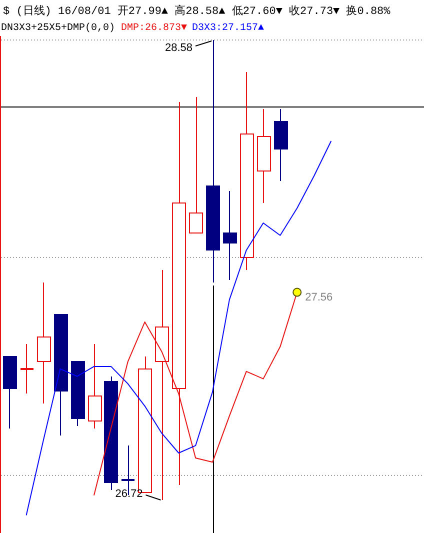 The width and height of the screenshot is (424, 533). Describe the element at coordinates (196, 12) in the screenshot. I see `title: $ (日线) 16/08/01 开27.99▲ 高28.58▲ 低27.60▼ 收27.73▼ 换0.88%` at that location.